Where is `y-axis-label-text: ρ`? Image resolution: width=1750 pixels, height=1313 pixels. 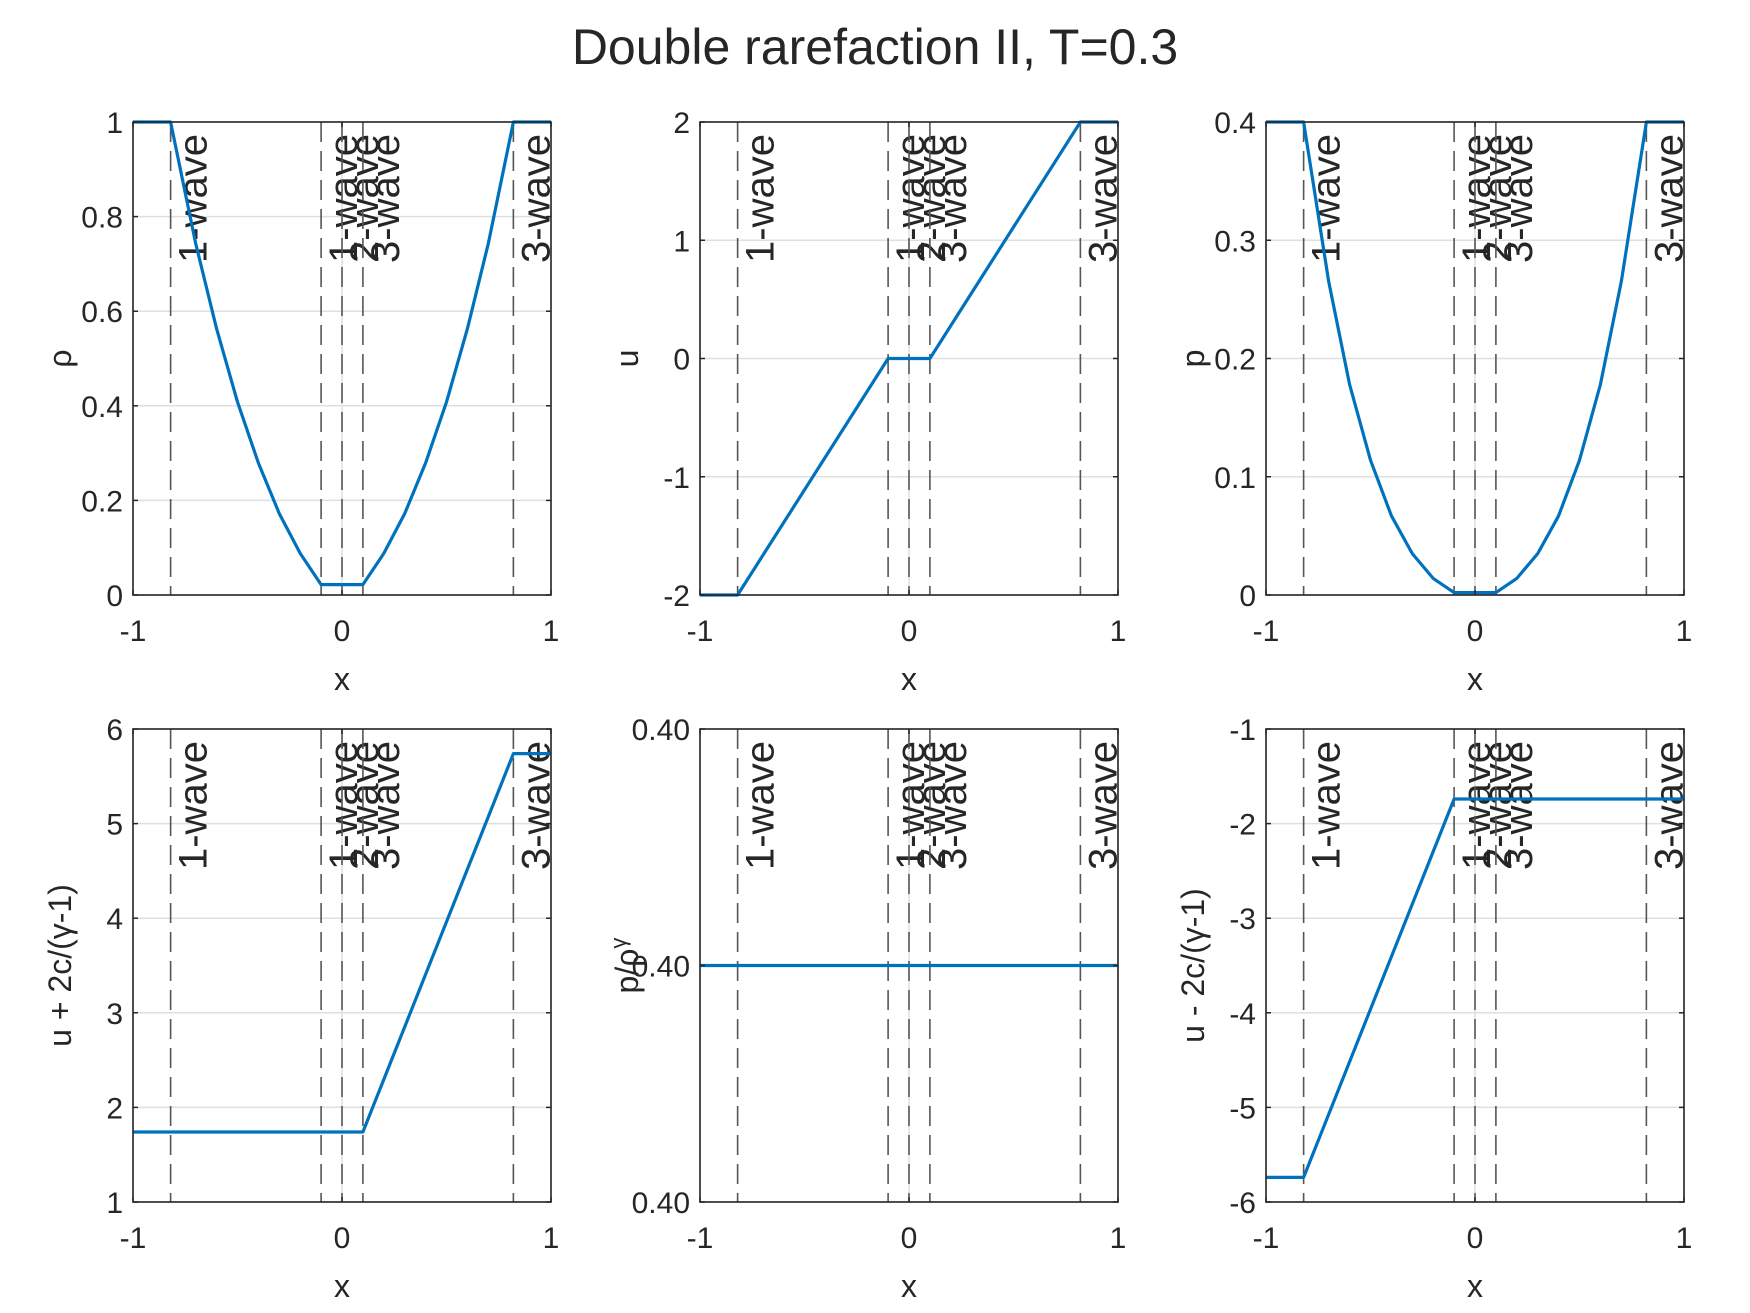 y-axis-label-text: ρ is located at coordinates (60, 358).